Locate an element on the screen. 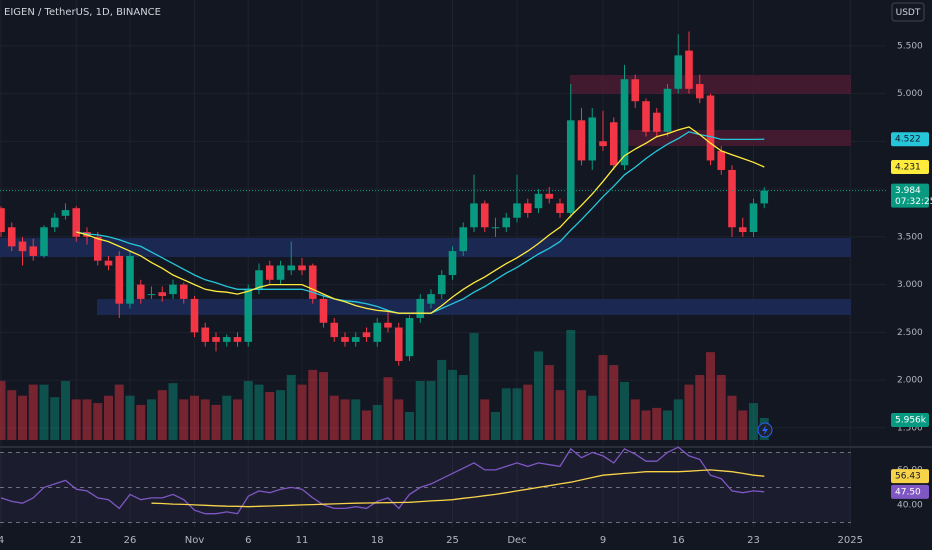  rsi-line is located at coordinates (382, 480).